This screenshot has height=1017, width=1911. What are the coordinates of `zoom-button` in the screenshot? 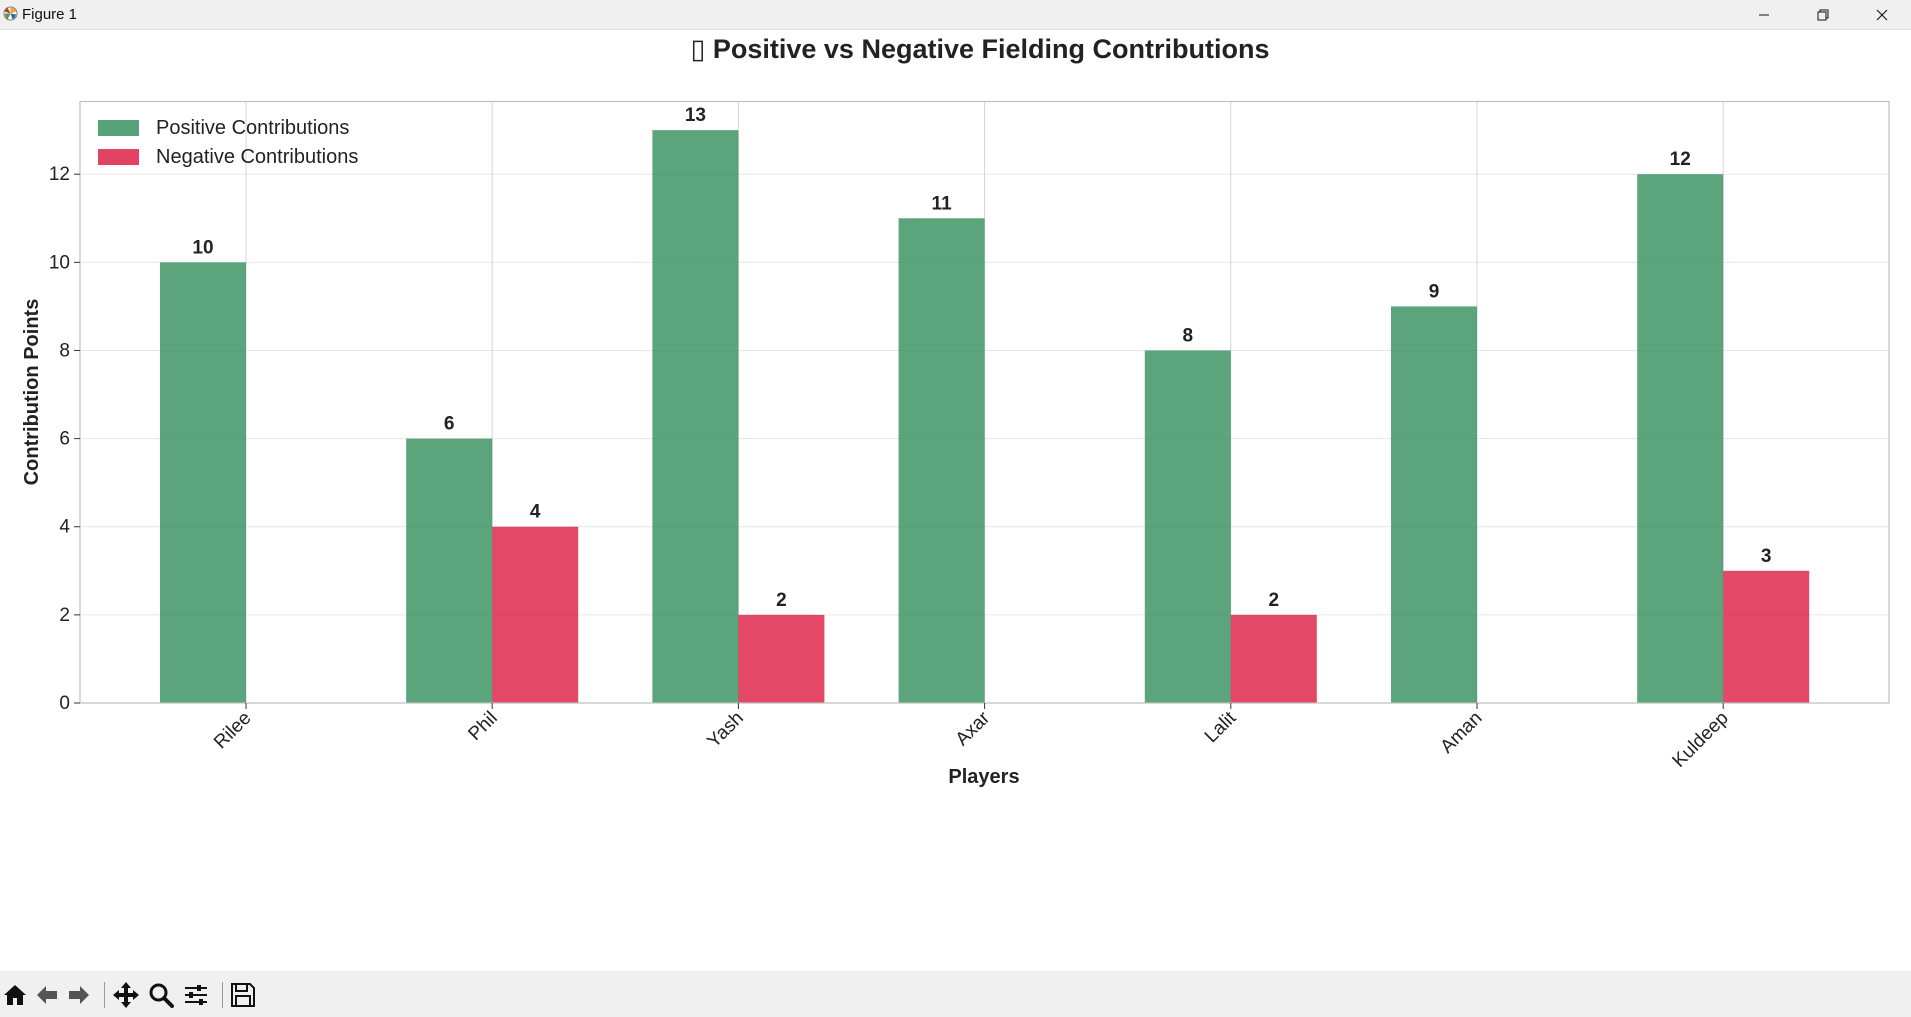 It's located at (161, 995).